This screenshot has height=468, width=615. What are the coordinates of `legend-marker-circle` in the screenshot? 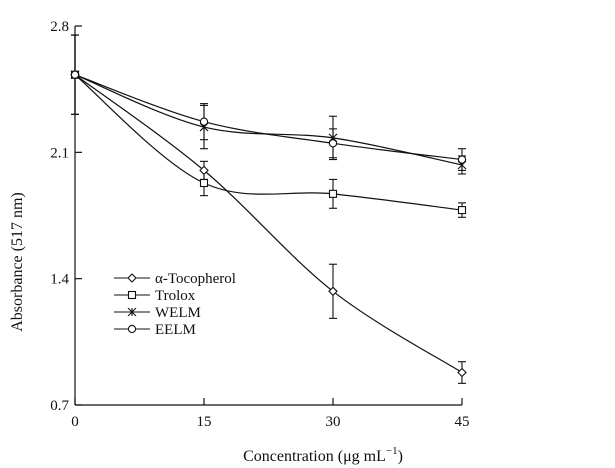 It's located at (132, 329).